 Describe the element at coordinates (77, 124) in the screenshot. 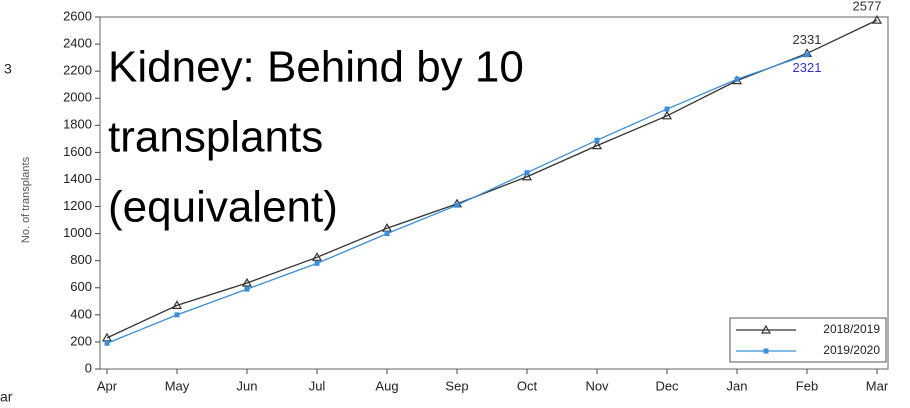

I see `y-tick-label: 1800` at that location.